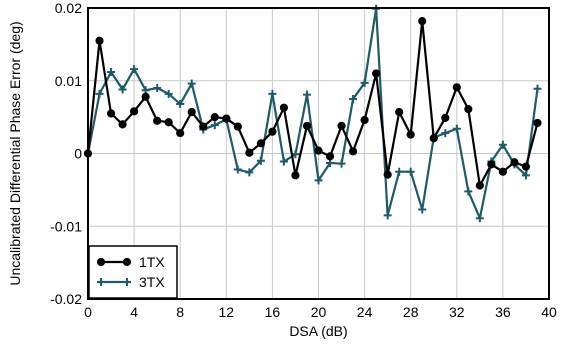 The width and height of the screenshot is (566, 348). What do you see at coordinates (411, 312) in the screenshot?
I see `x-tick-label: 28` at bounding box center [411, 312].